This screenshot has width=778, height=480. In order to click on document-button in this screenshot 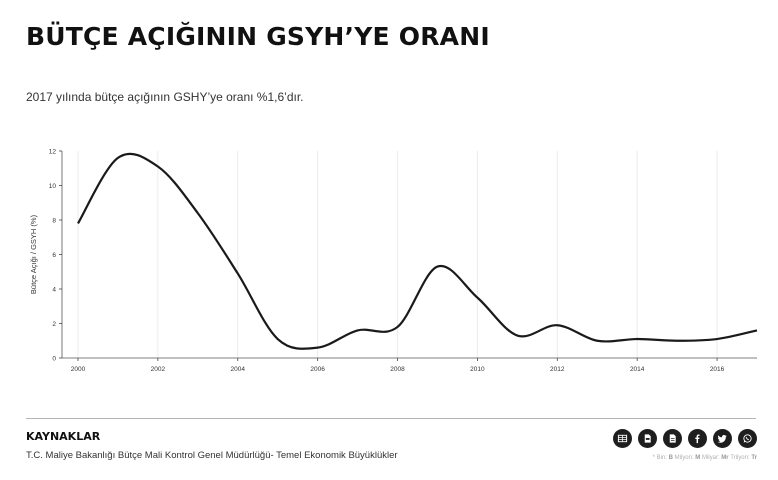, I will do `click(672, 438)`.